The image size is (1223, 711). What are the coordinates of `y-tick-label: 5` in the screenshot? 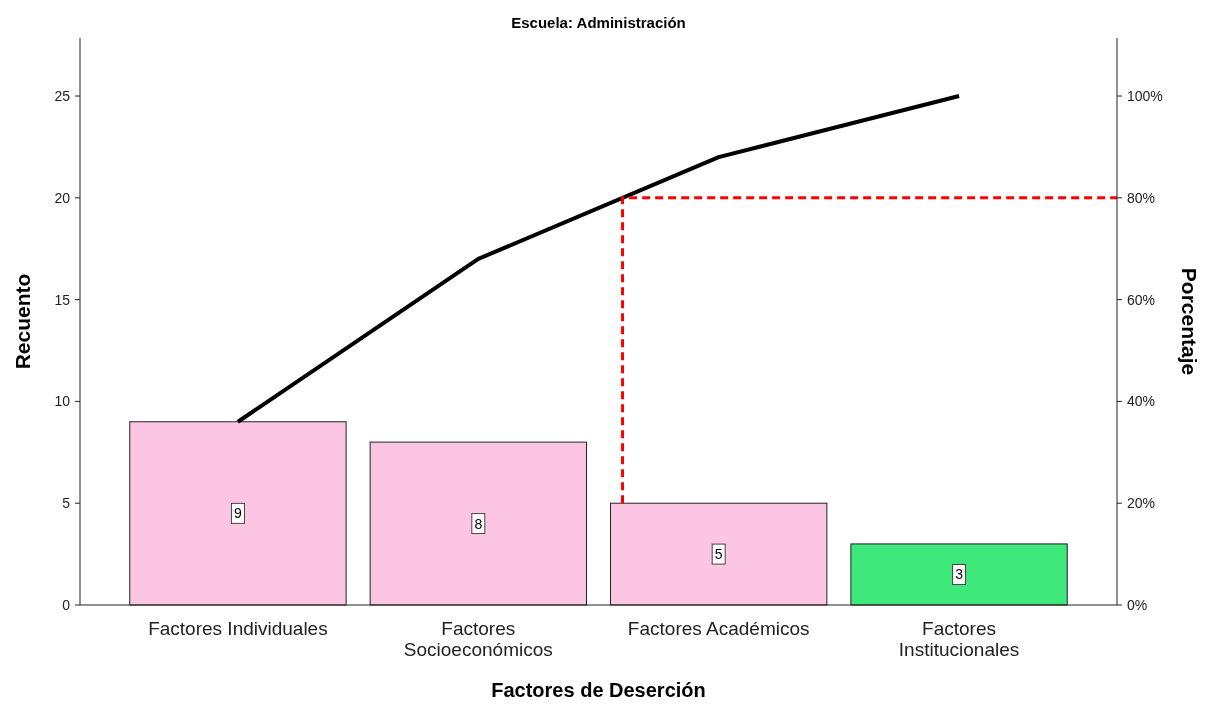 It's located at (66, 503).